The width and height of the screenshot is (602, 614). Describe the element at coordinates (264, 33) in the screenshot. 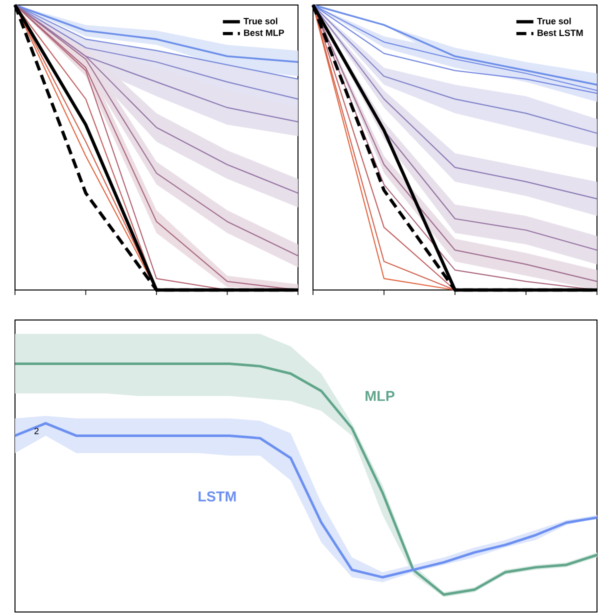

I see `legend-label: Best MLP` at that location.